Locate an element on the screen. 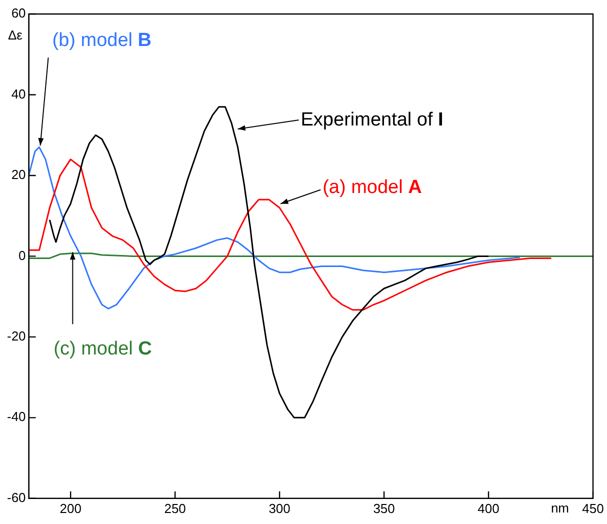 The image size is (607, 524). annotation: (b) model B is located at coordinates (102, 40).